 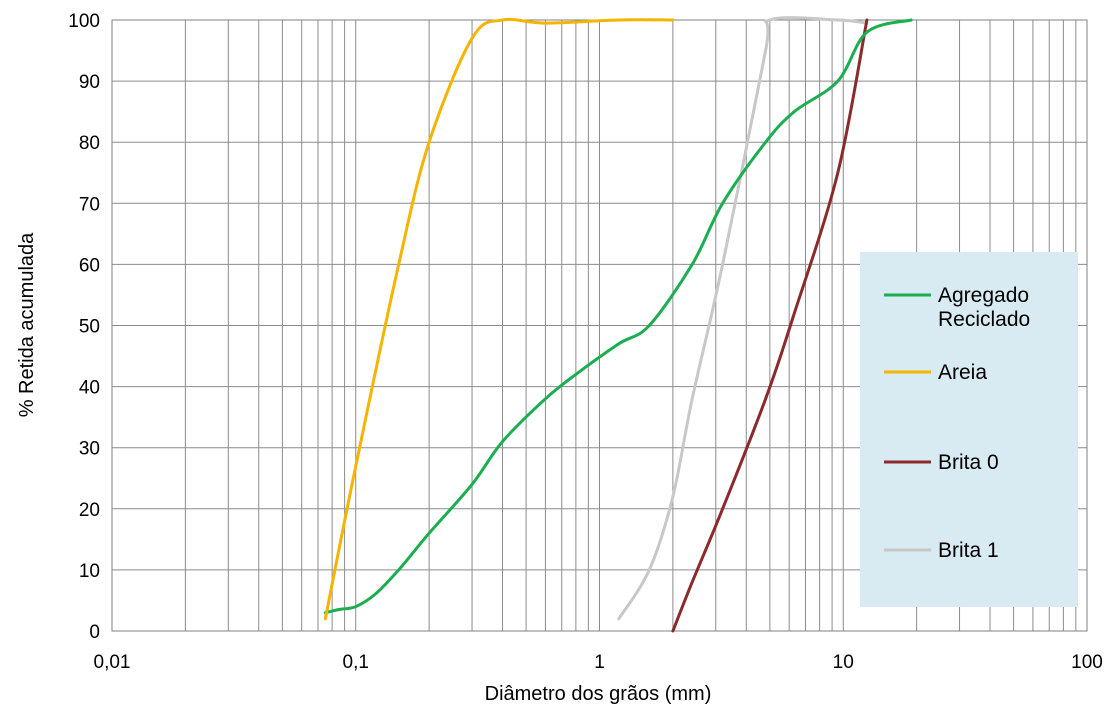 I want to click on y-tick-label: 50, so click(x=89, y=327).